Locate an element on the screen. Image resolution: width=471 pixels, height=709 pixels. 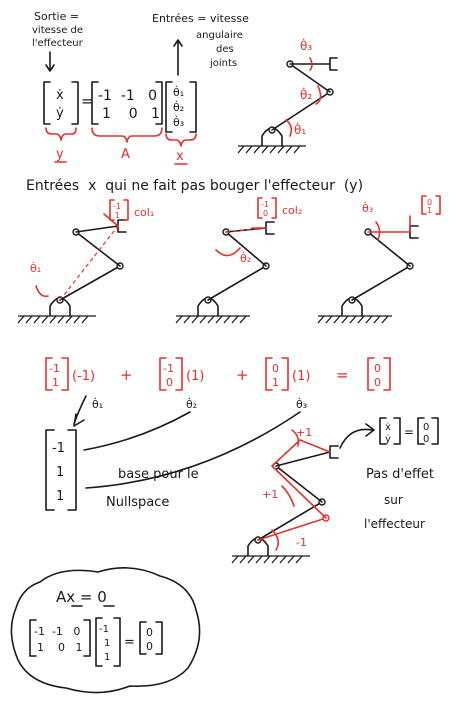
summary-vector-1: -1 is located at coordinates (104, 629).